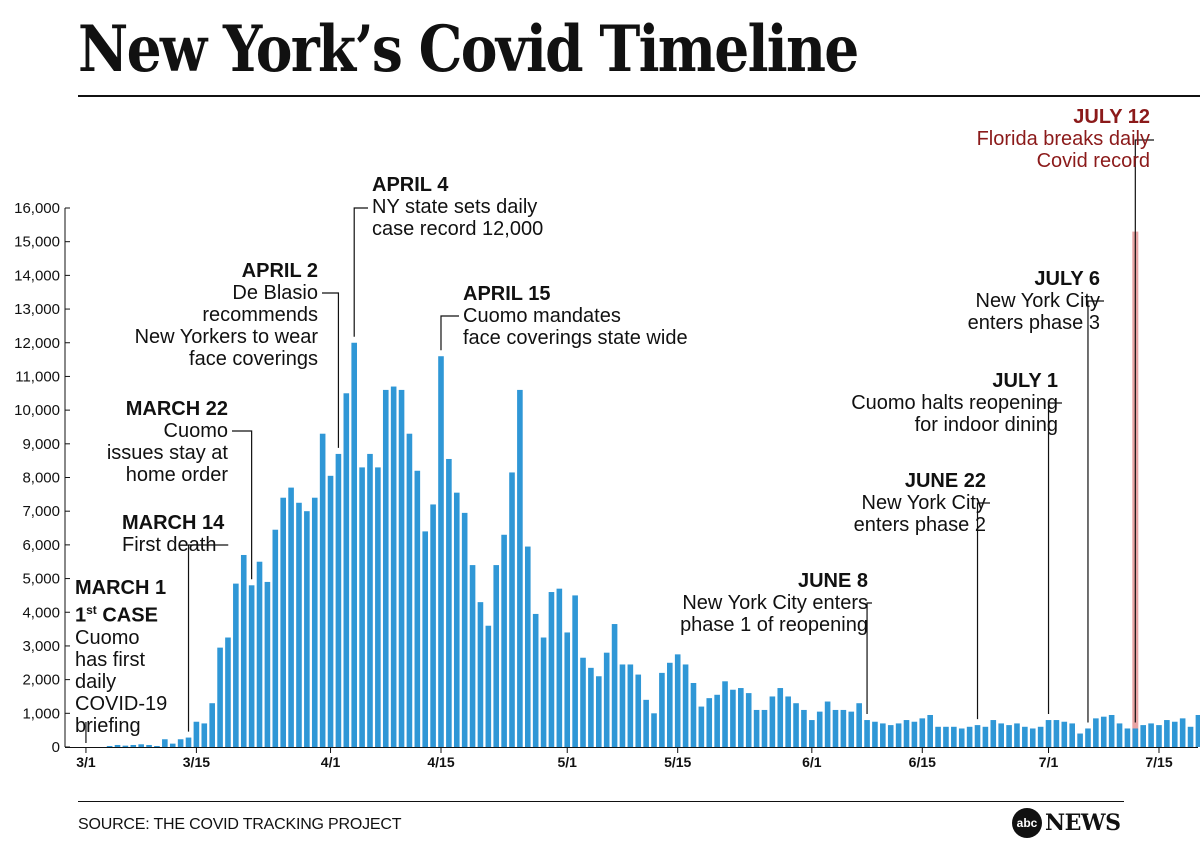  I want to click on y-tick-label: 5,000, so click(41, 579).